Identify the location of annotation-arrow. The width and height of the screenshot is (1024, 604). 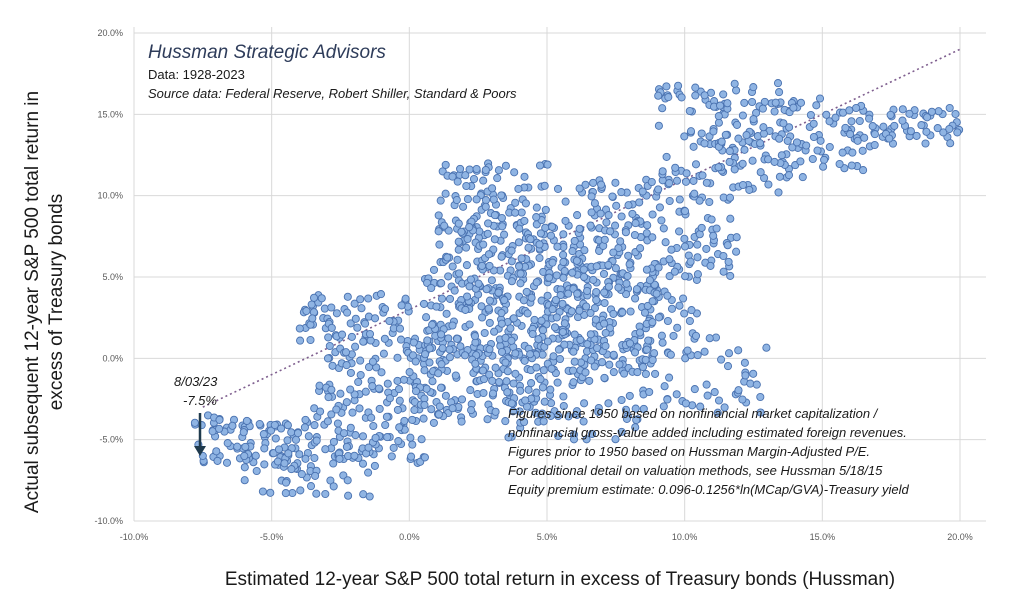
(200, 434).